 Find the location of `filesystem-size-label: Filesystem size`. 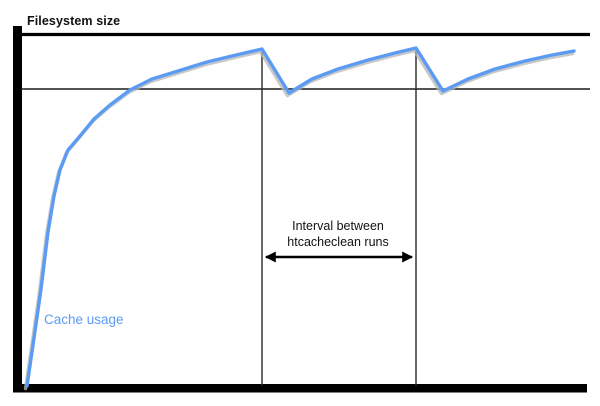

filesystem-size-label: Filesystem size is located at coordinates (74, 21).